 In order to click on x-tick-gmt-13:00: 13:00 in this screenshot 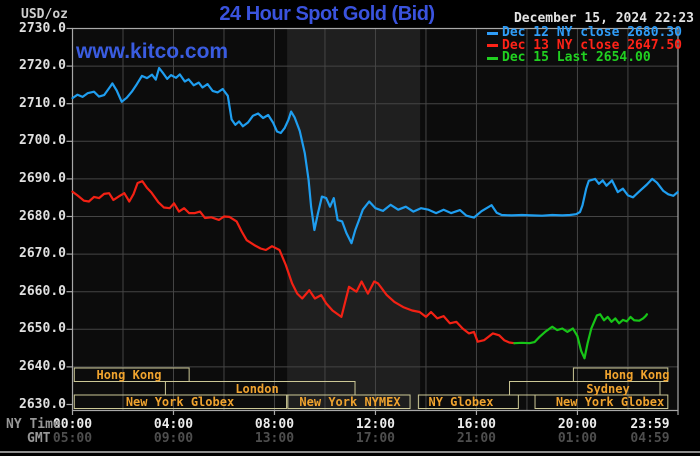, I will do `click(274, 438)`.